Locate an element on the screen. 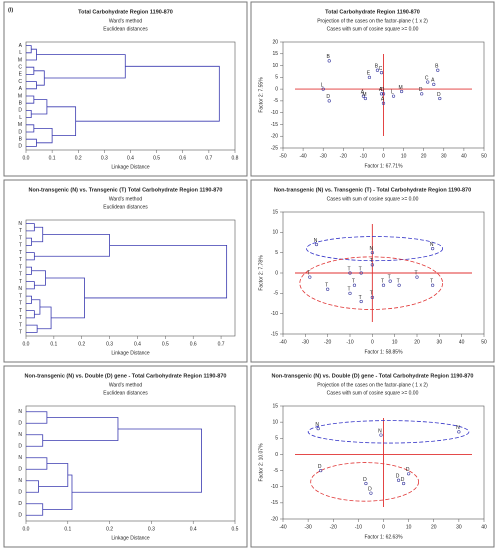 The width and height of the screenshot is (498, 550). leaf-label: C is located at coordinates (20, 68).